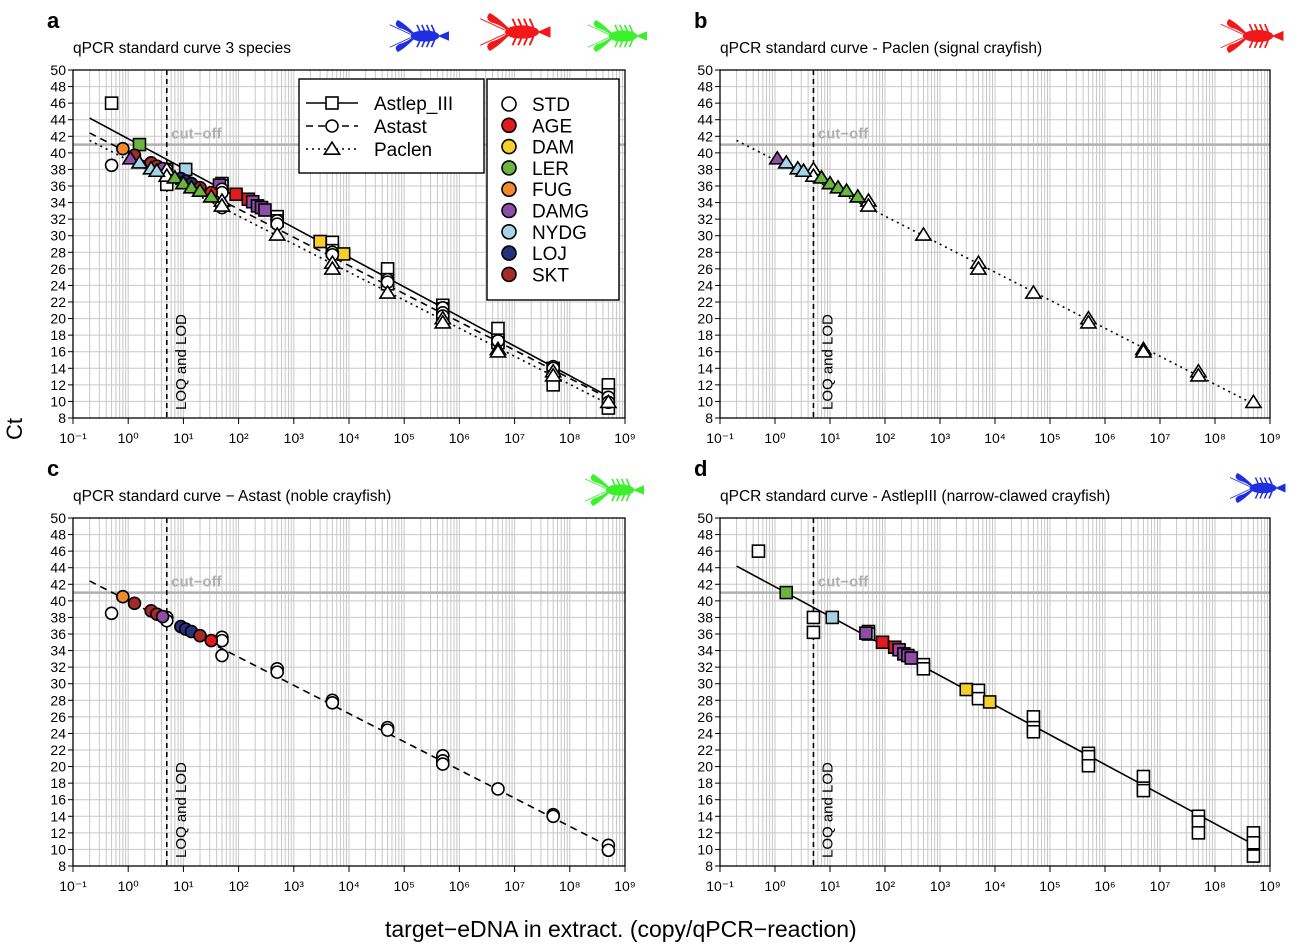 Image resolution: width=1298 pixels, height=948 pixels. Describe the element at coordinates (550, 275) in the screenshot. I see `legend-label: SKT` at that location.